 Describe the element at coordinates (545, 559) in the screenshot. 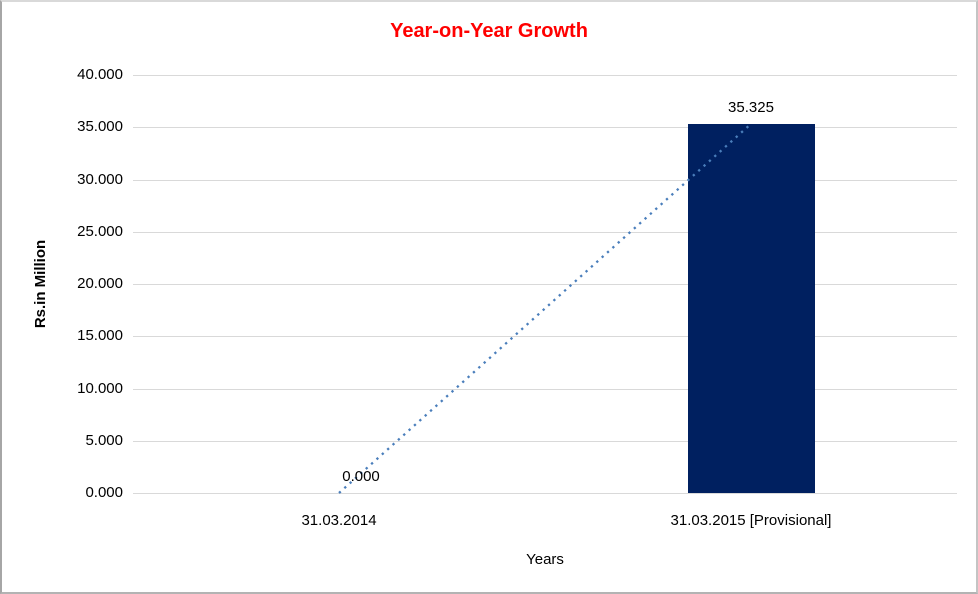

I see `x-axis-title: Years` at that location.